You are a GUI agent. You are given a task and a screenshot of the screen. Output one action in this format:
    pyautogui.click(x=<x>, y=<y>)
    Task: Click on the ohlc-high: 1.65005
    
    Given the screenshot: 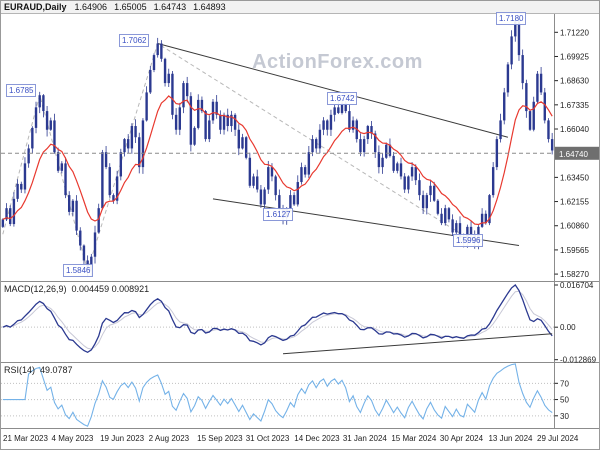 What is the action you would take?
    pyautogui.click(x=130, y=7)
    